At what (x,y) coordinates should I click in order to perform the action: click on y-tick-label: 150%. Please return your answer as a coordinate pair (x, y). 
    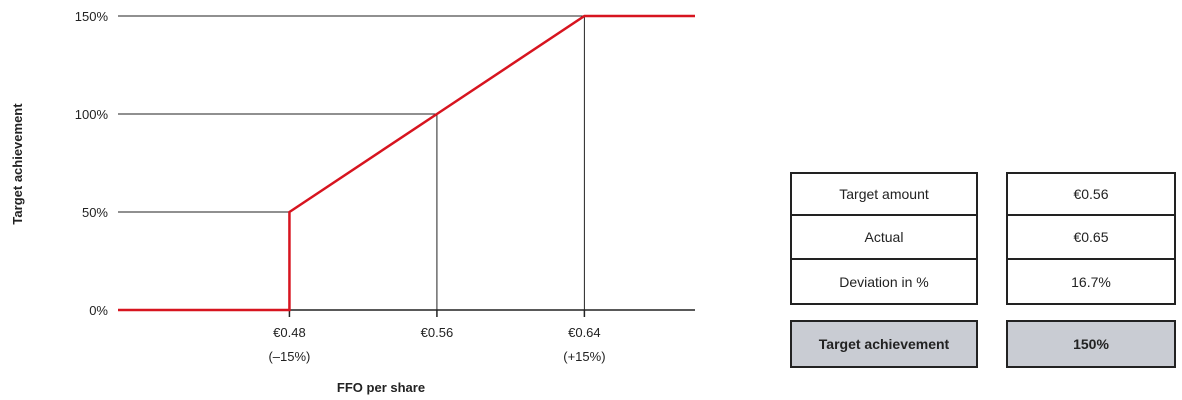
    Looking at the image, I should click on (92, 16).